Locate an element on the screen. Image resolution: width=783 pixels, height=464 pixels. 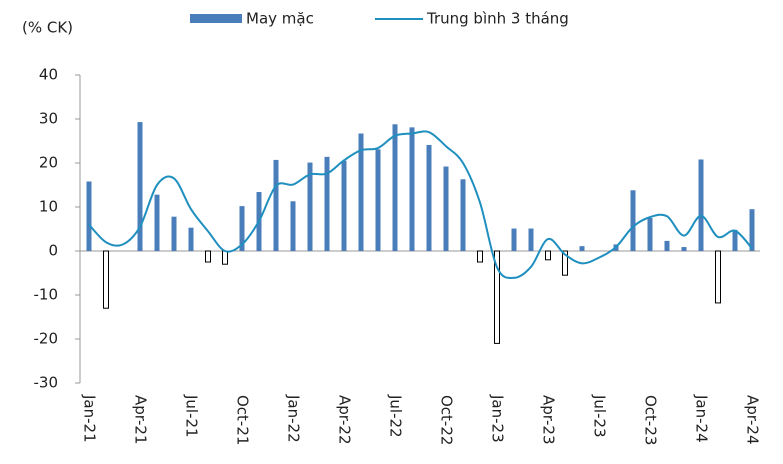
x-tick-label: Apr-24 is located at coordinates (753, 420).